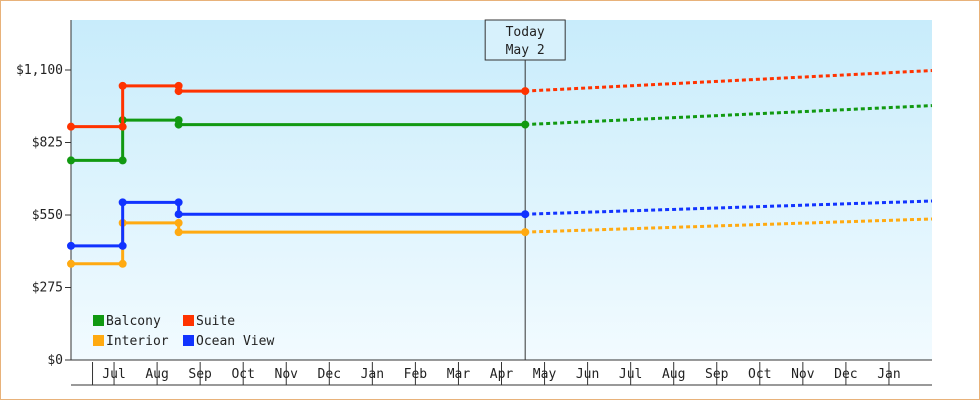 This screenshot has height=400, width=980. I want to click on legend-item-interior: Interior, so click(131, 341).